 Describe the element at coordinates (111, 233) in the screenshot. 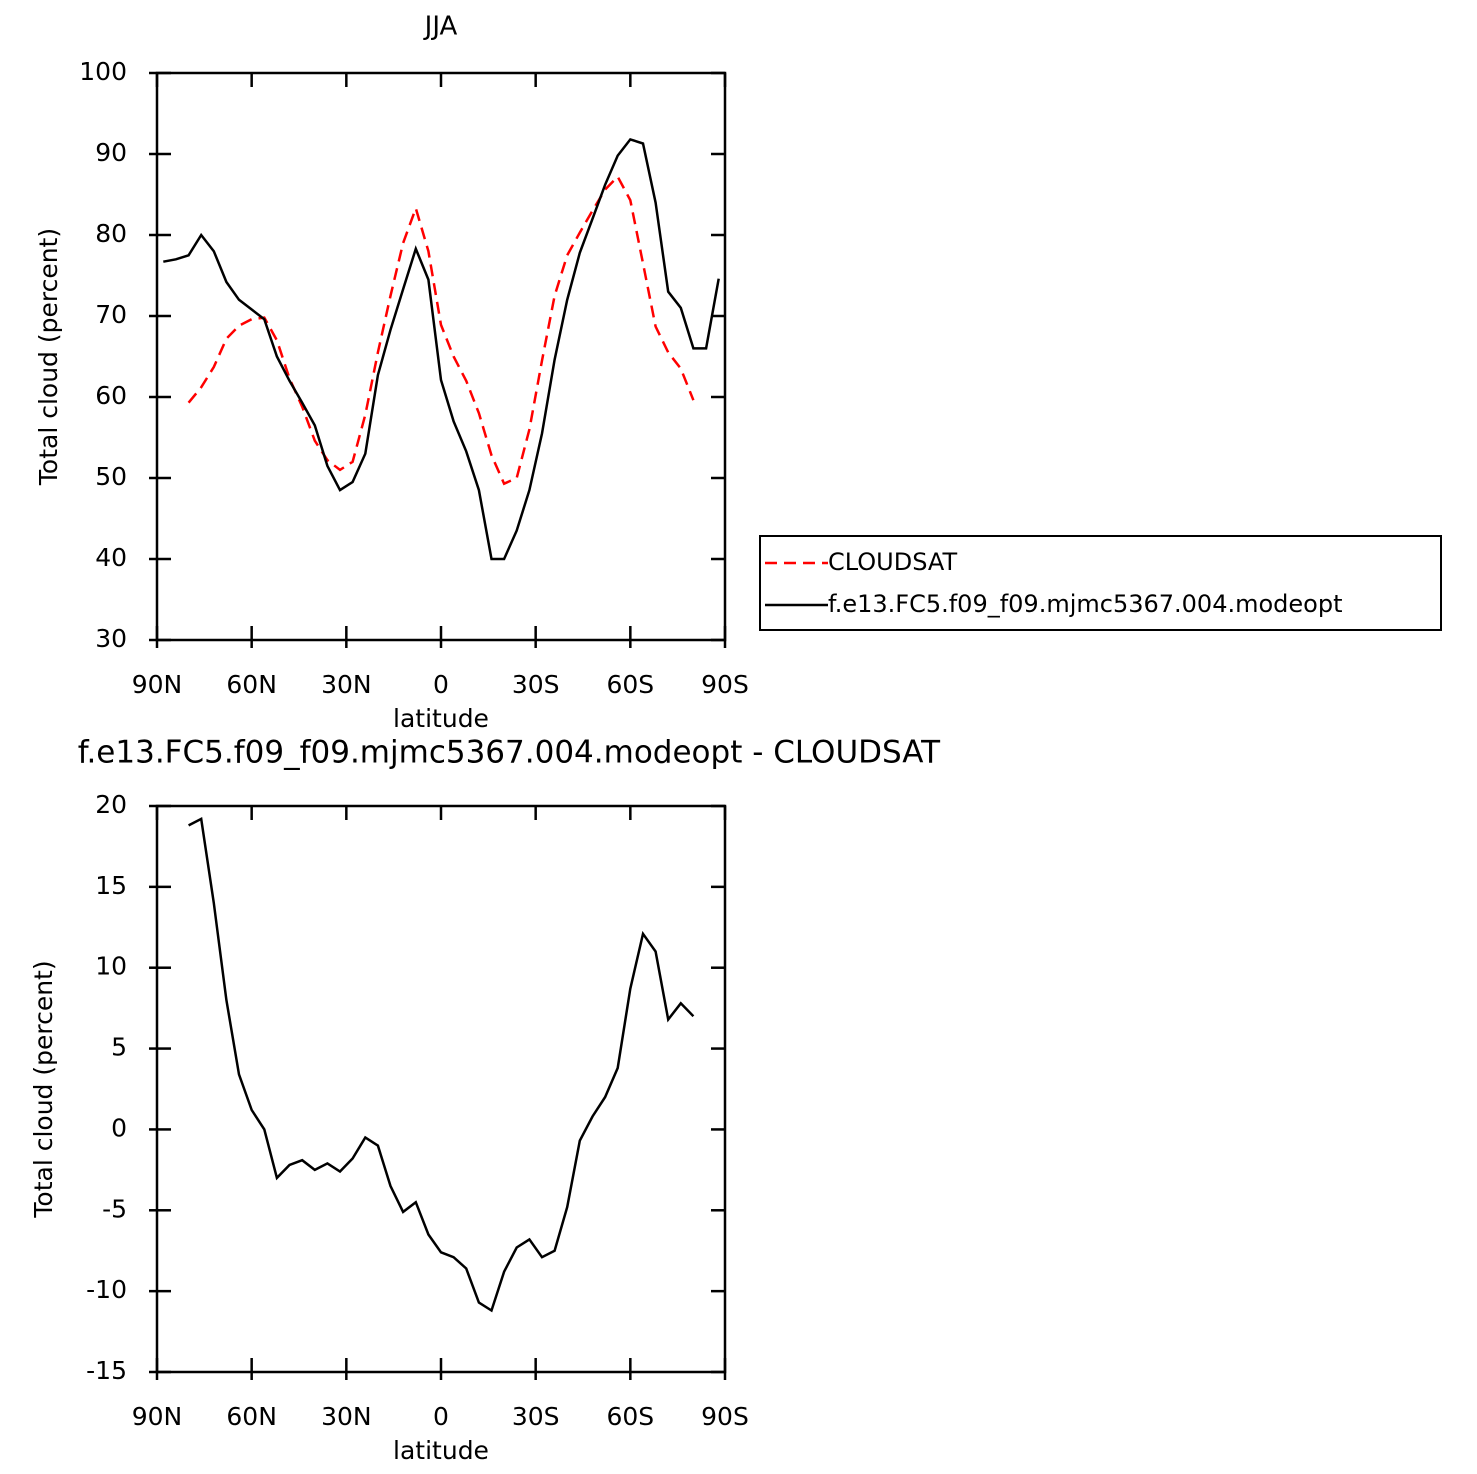

I see `y-tick-label: 80` at that location.